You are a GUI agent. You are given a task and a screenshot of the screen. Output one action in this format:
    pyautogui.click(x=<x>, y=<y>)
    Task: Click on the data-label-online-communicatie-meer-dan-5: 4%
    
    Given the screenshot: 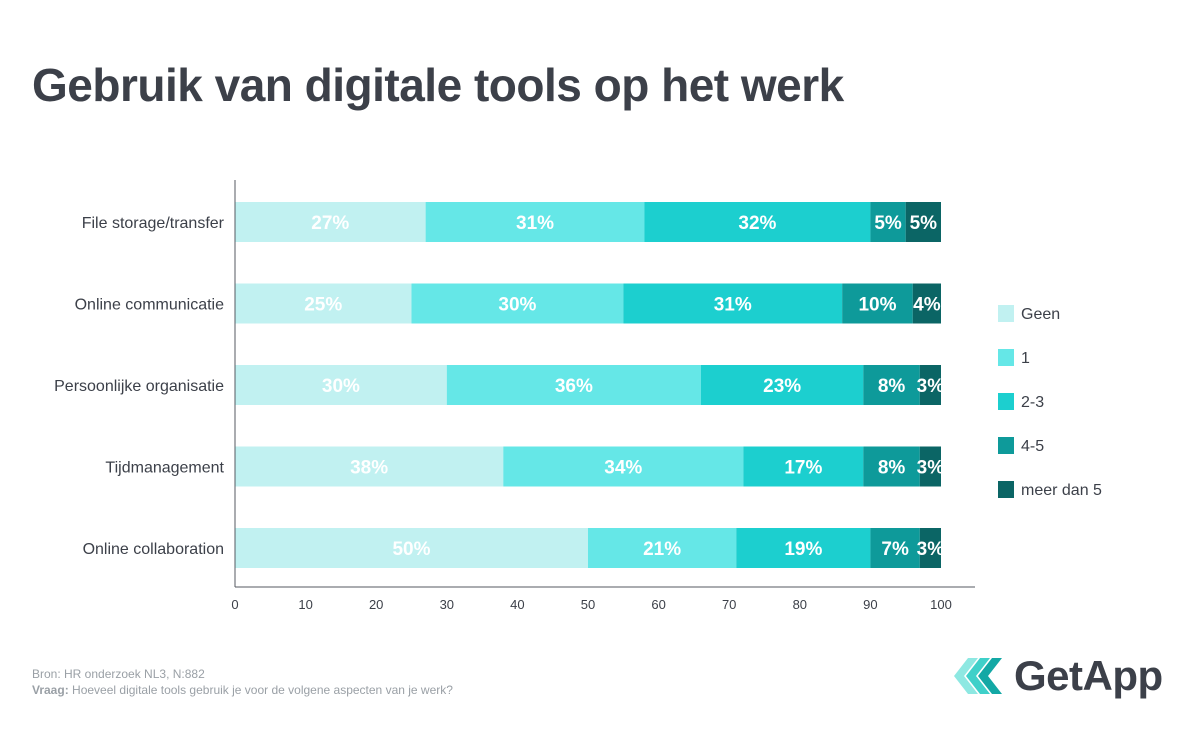 What is the action you would take?
    pyautogui.click(x=927, y=305)
    